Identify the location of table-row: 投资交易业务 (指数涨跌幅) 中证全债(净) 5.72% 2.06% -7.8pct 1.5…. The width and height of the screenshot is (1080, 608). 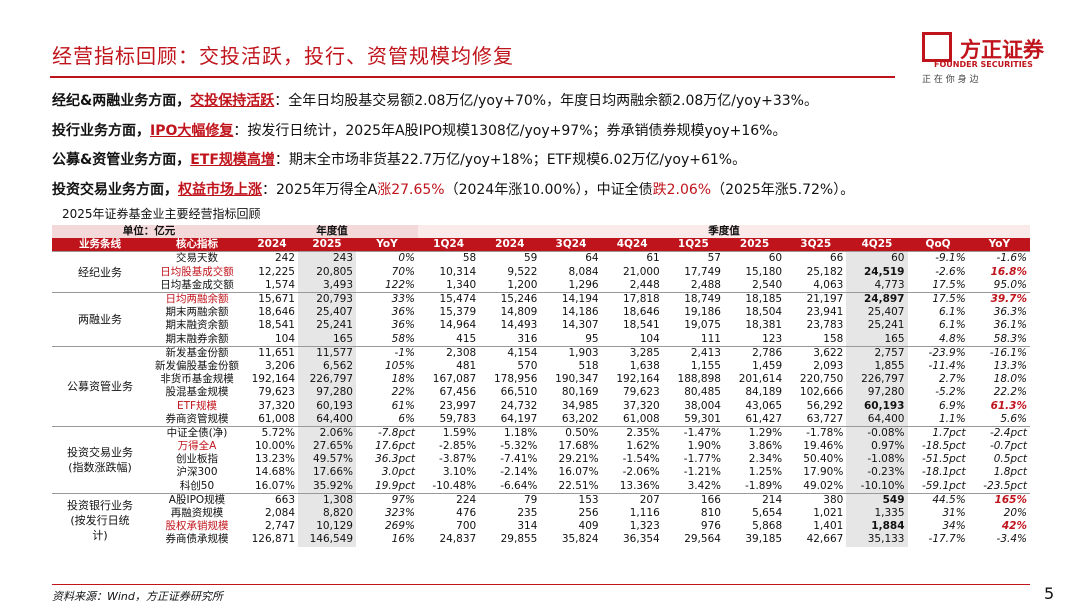
(541, 459).